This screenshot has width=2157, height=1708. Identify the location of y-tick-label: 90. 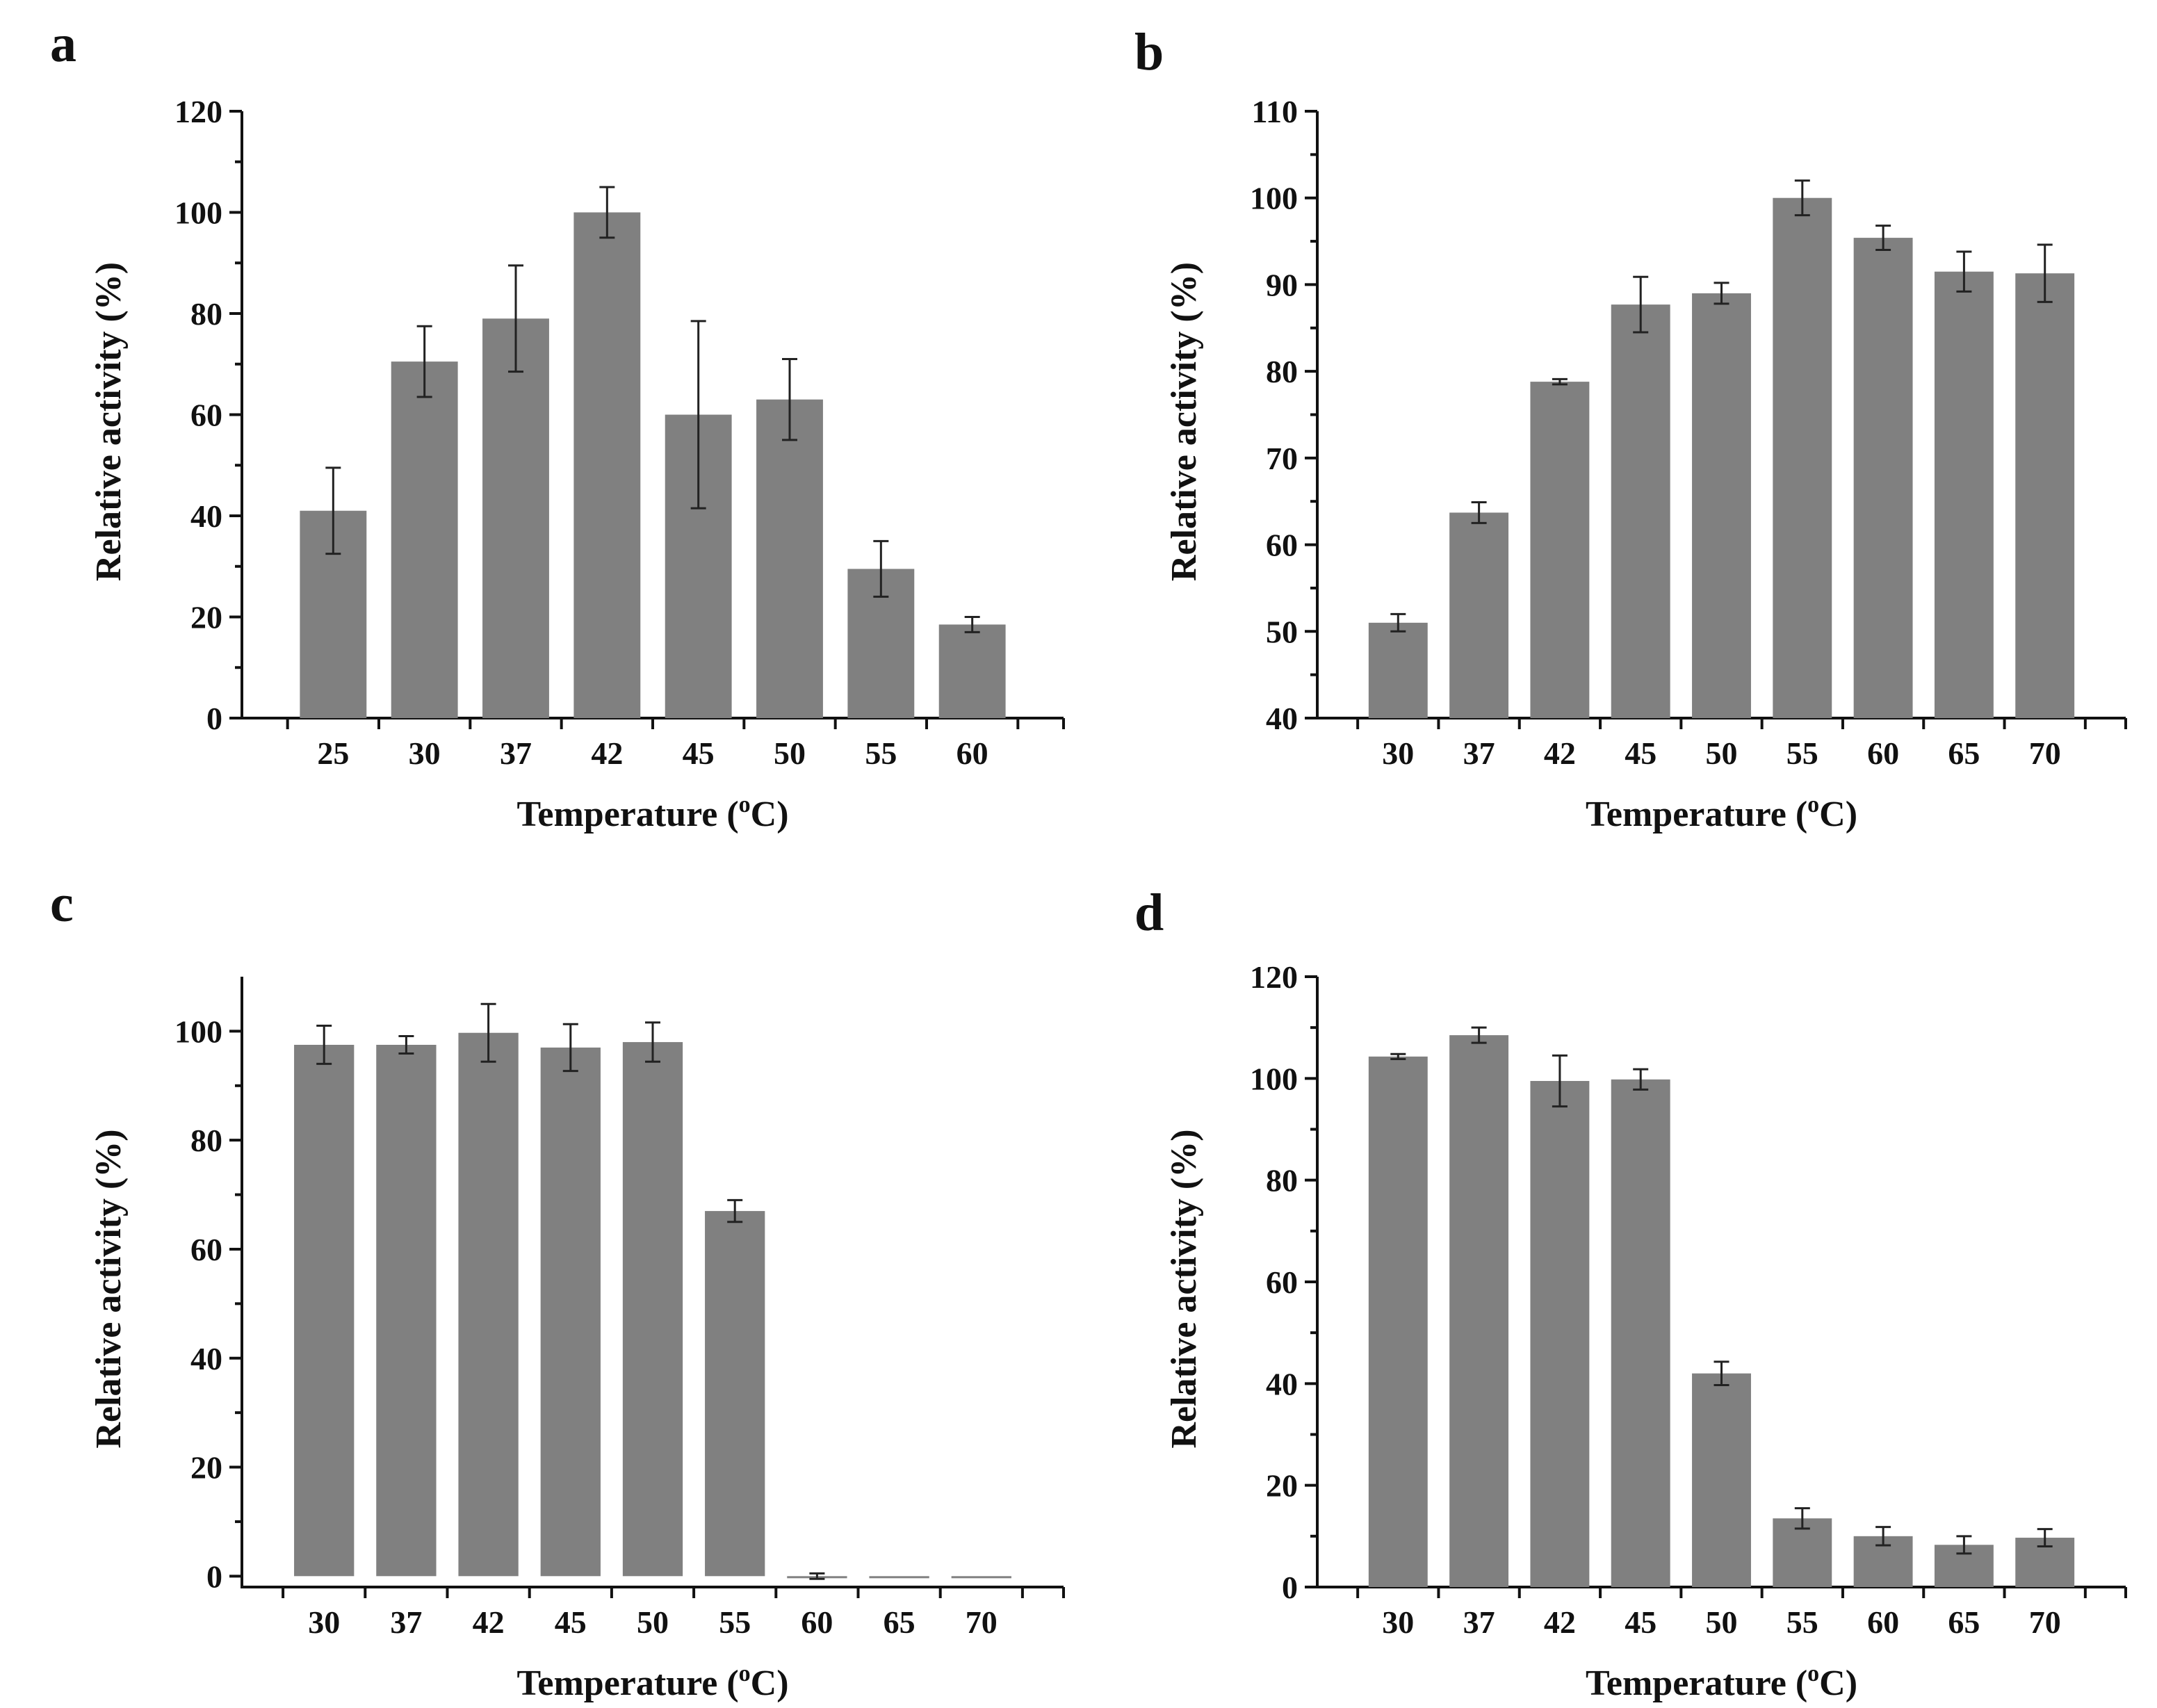
(1282, 285).